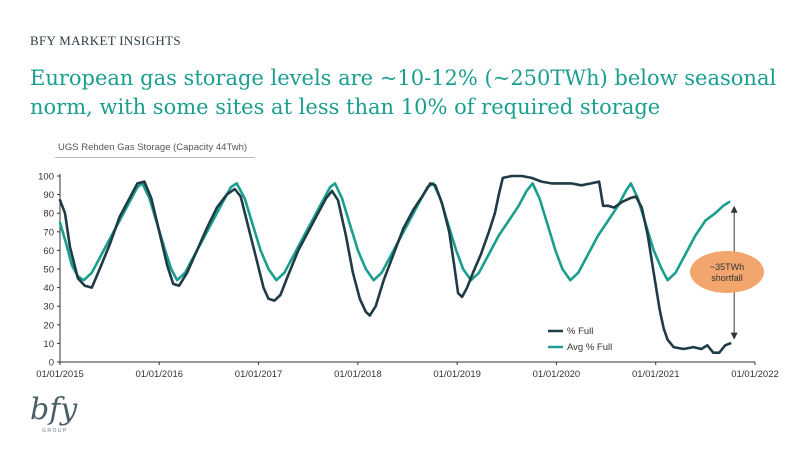 This screenshot has width=800, height=450. What do you see at coordinates (727, 278) in the screenshot?
I see `shortfall-callout-line2: shortfall` at bounding box center [727, 278].